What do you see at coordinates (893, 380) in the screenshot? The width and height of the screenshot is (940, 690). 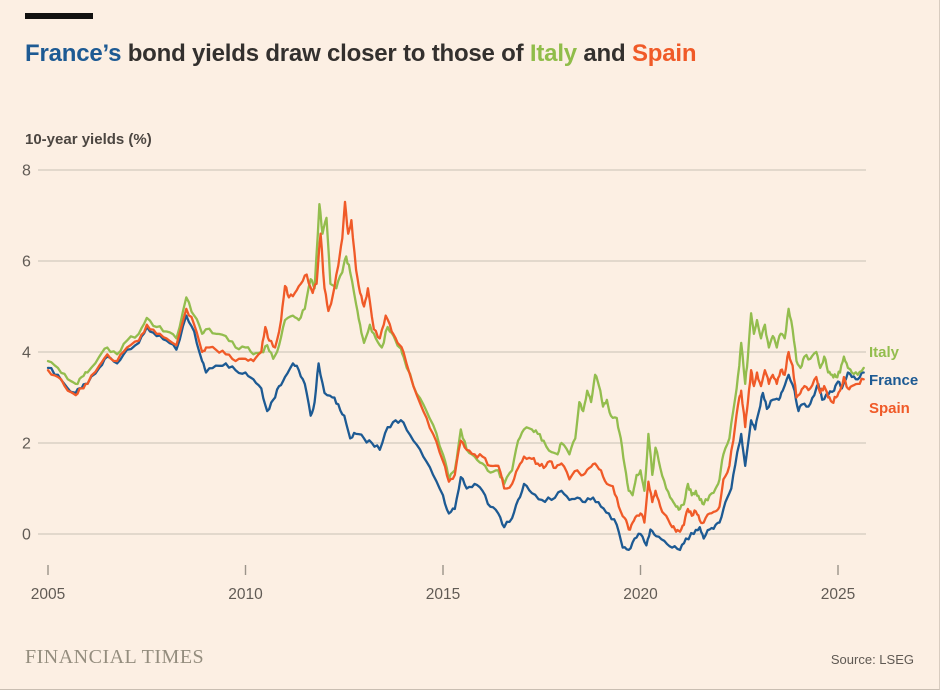 I see `legend-label-france: France` at bounding box center [893, 380].